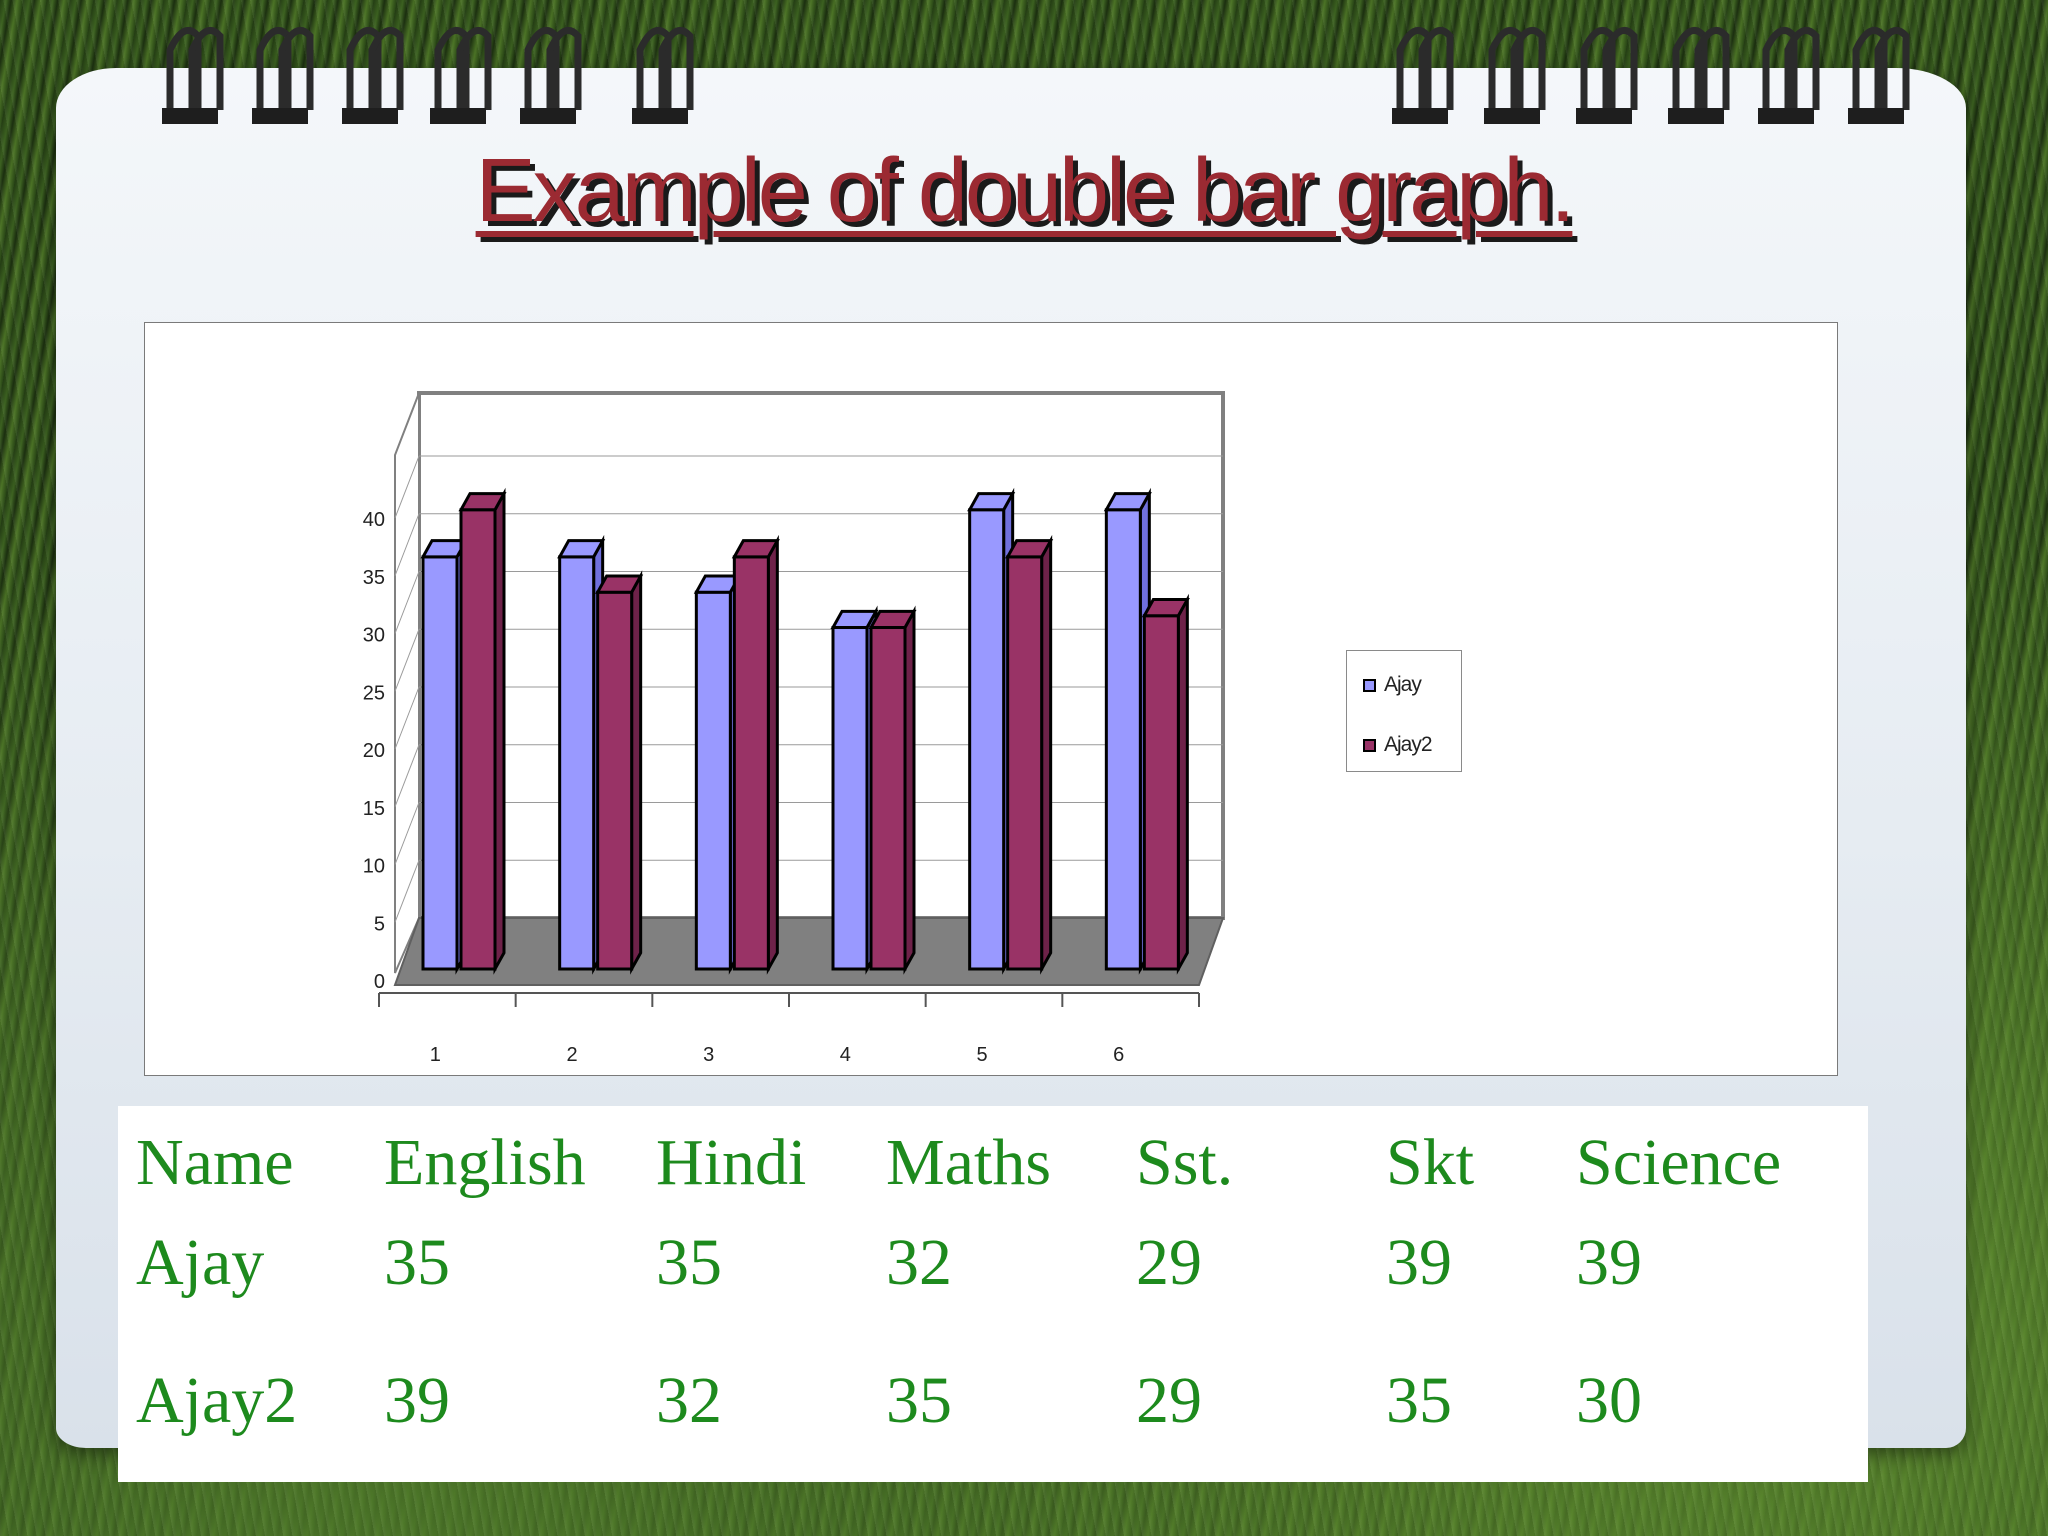 This screenshot has width=2048, height=1536. I want to click on chart-back-wall, so click(821, 655).